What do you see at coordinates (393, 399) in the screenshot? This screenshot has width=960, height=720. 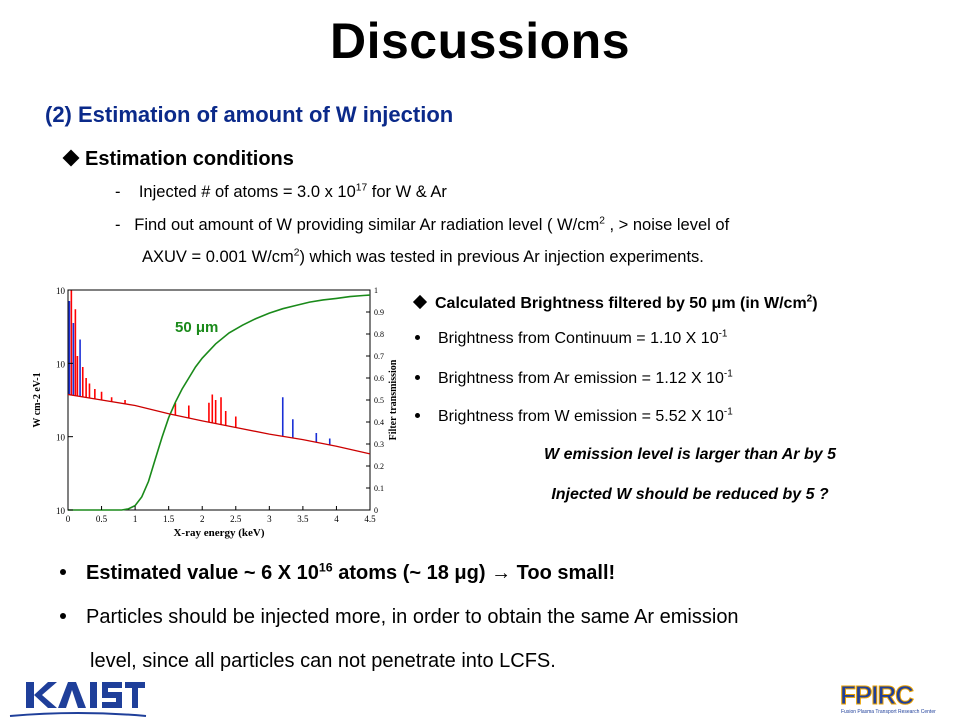 I see `y-right-axis-label: Filter transmission` at bounding box center [393, 399].